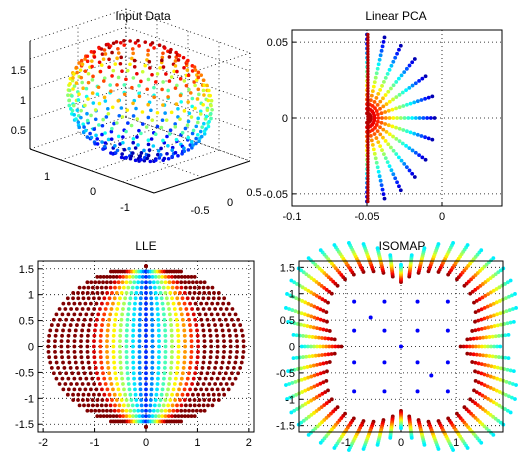  What do you see at coordinates (47, 177) in the screenshot?
I see `xtick-label-0: 1` at bounding box center [47, 177].